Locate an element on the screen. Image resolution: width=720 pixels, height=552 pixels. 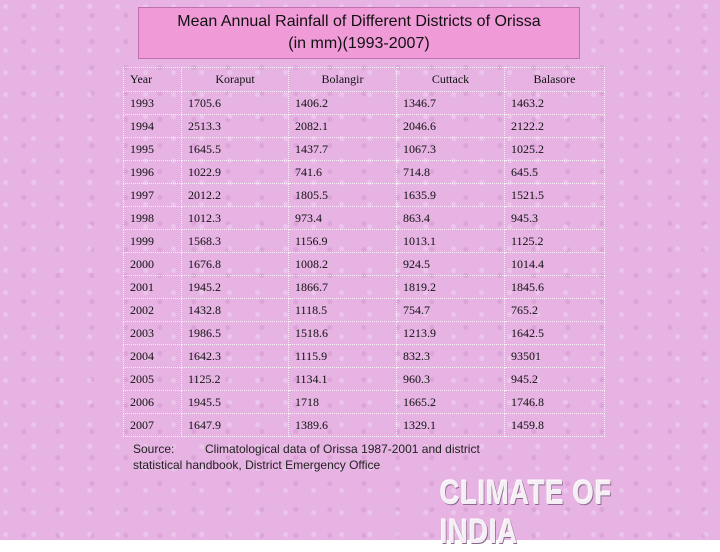
data-row: 1996 1022.9 741.6 714.8 645.5 is located at coordinates (364, 172).